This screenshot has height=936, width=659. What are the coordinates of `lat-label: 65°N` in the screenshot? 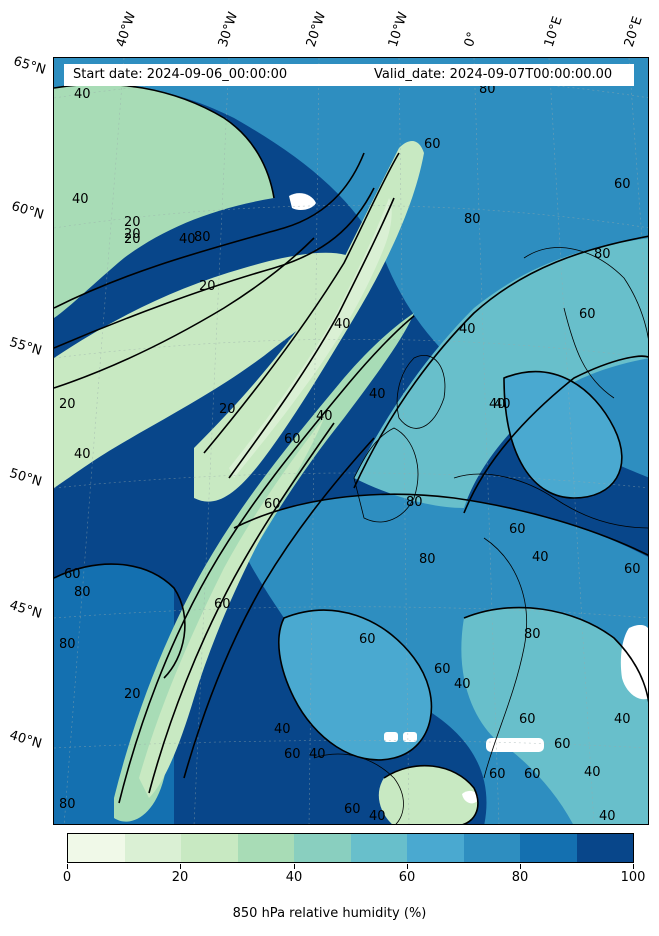 It's located at (29, 66).